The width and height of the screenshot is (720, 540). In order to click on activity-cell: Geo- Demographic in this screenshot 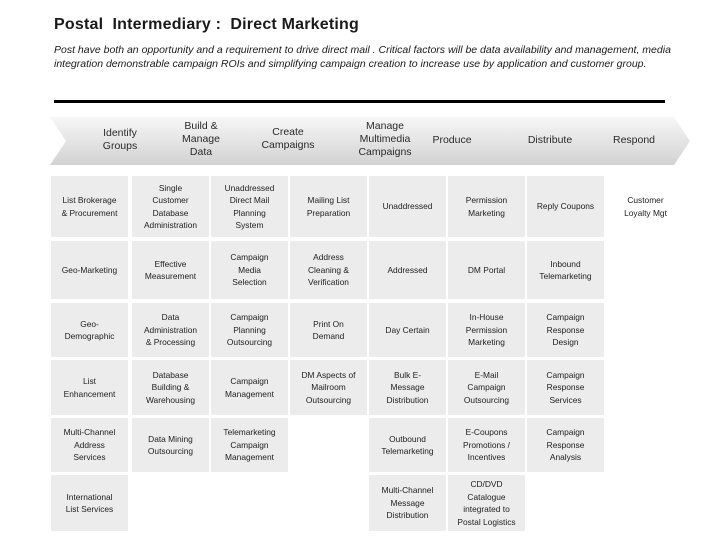, I will do `click(89, 330)`.